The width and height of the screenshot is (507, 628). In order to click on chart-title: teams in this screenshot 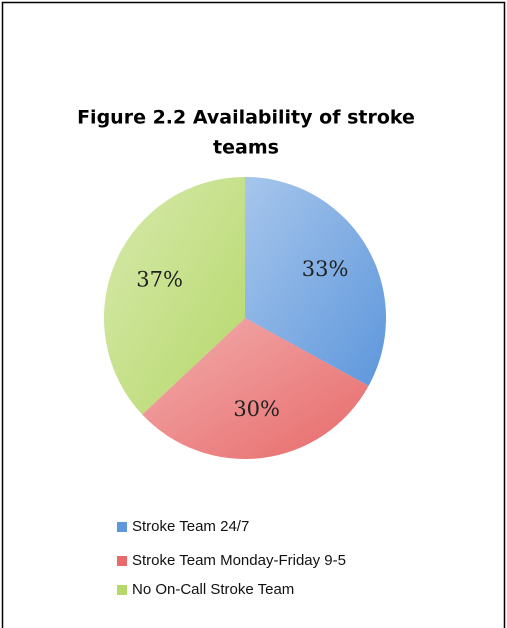, I will do `click(246, 148)`.